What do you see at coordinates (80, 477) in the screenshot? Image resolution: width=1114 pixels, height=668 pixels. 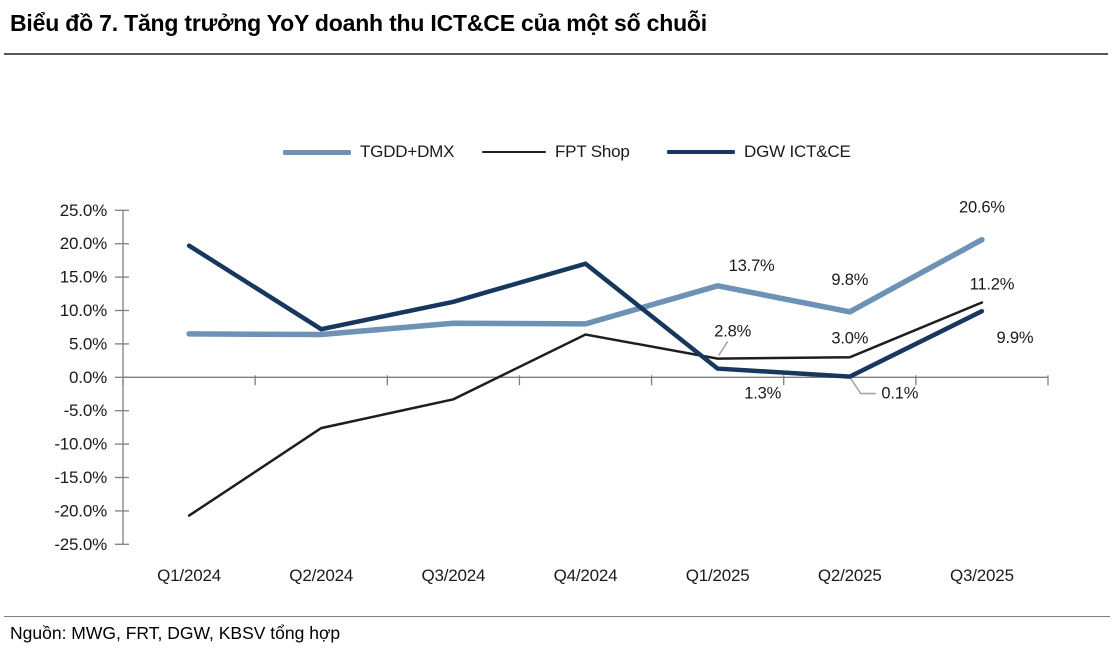 I see `y-axis-label: -15.0%` at bounding box center [80, 477].